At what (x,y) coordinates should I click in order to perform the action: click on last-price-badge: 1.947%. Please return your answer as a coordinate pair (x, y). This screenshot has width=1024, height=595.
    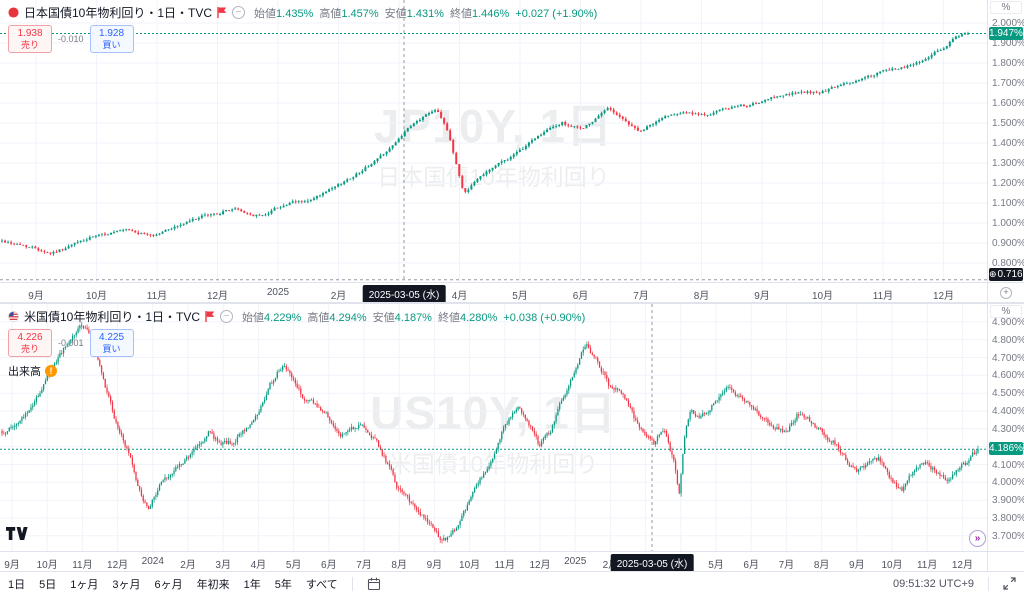
    Looking at the image, I should click on (1006, 33).